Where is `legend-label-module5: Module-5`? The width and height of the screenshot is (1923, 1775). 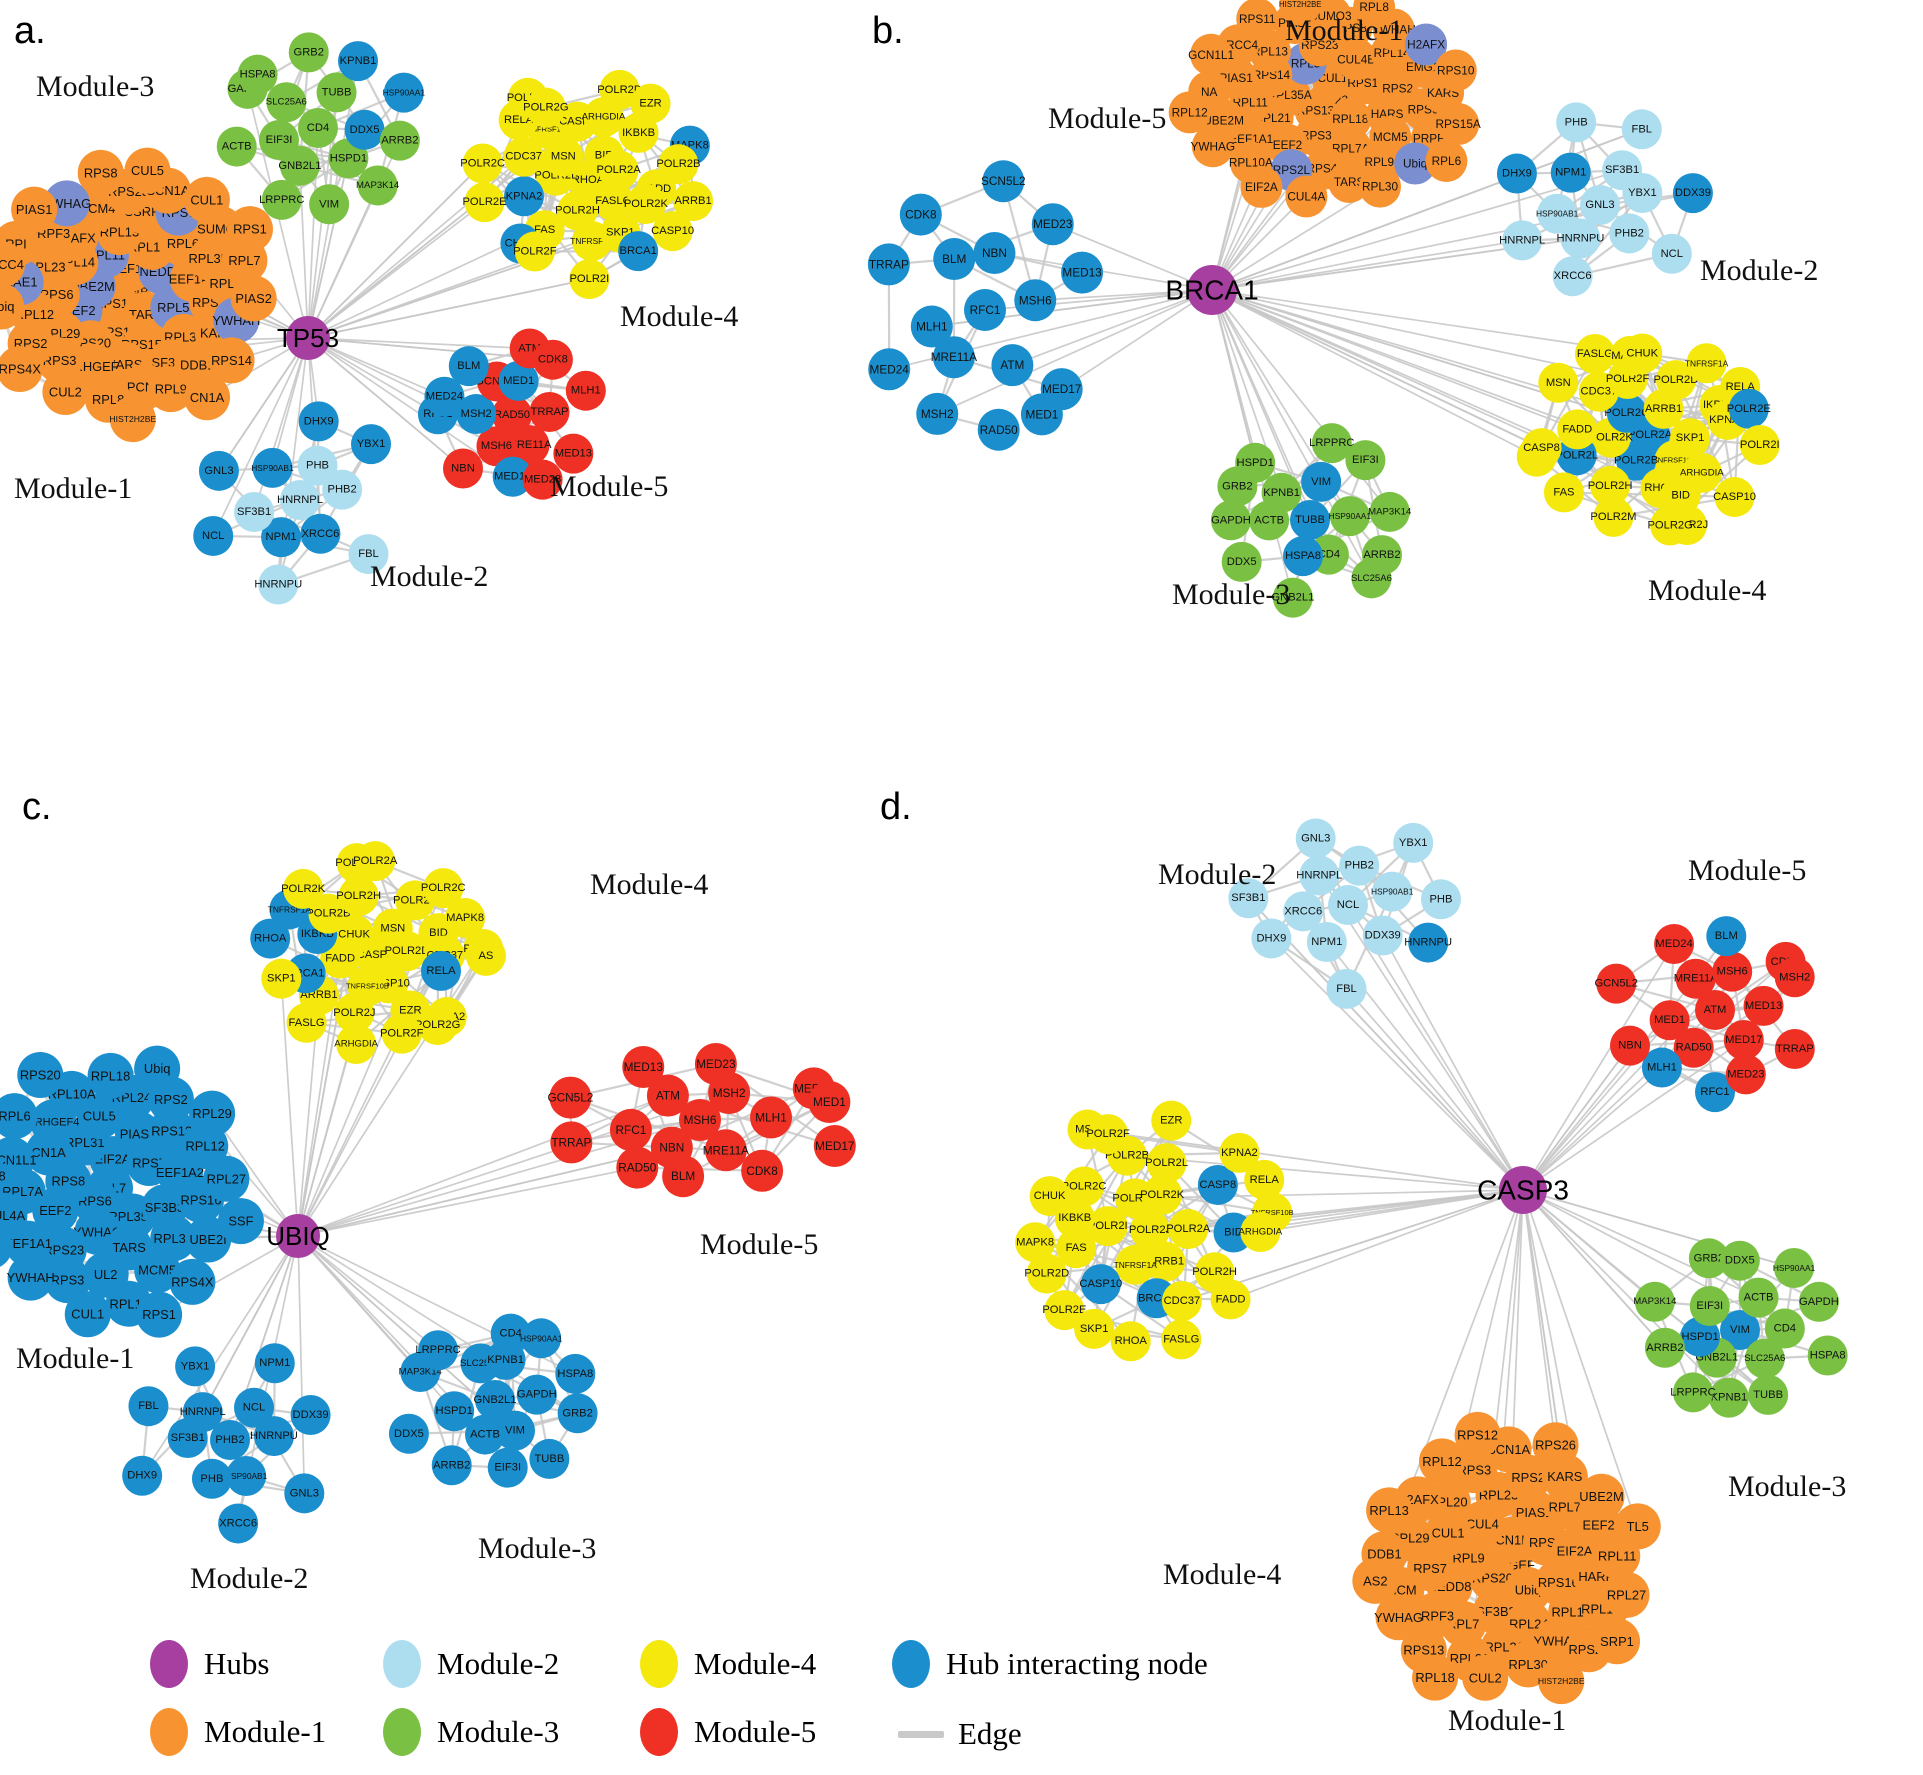
legend-label-module5: Module-5 is located at coordinates (755, 1731).